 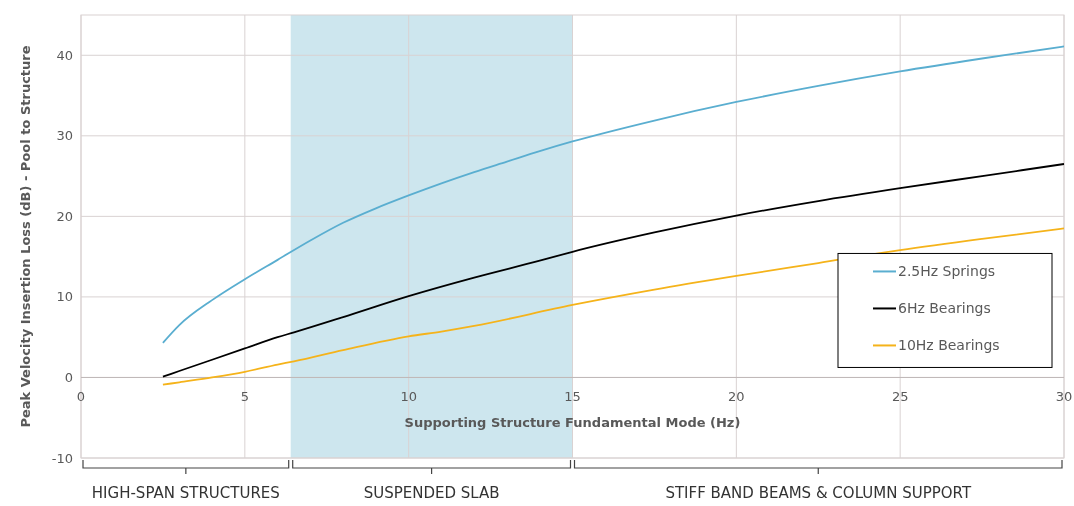 What do you see at coordinates (944, 308) in the screenshot?
I see `legend-label: 6Hz Bearings` at bounding box center [944, 308].